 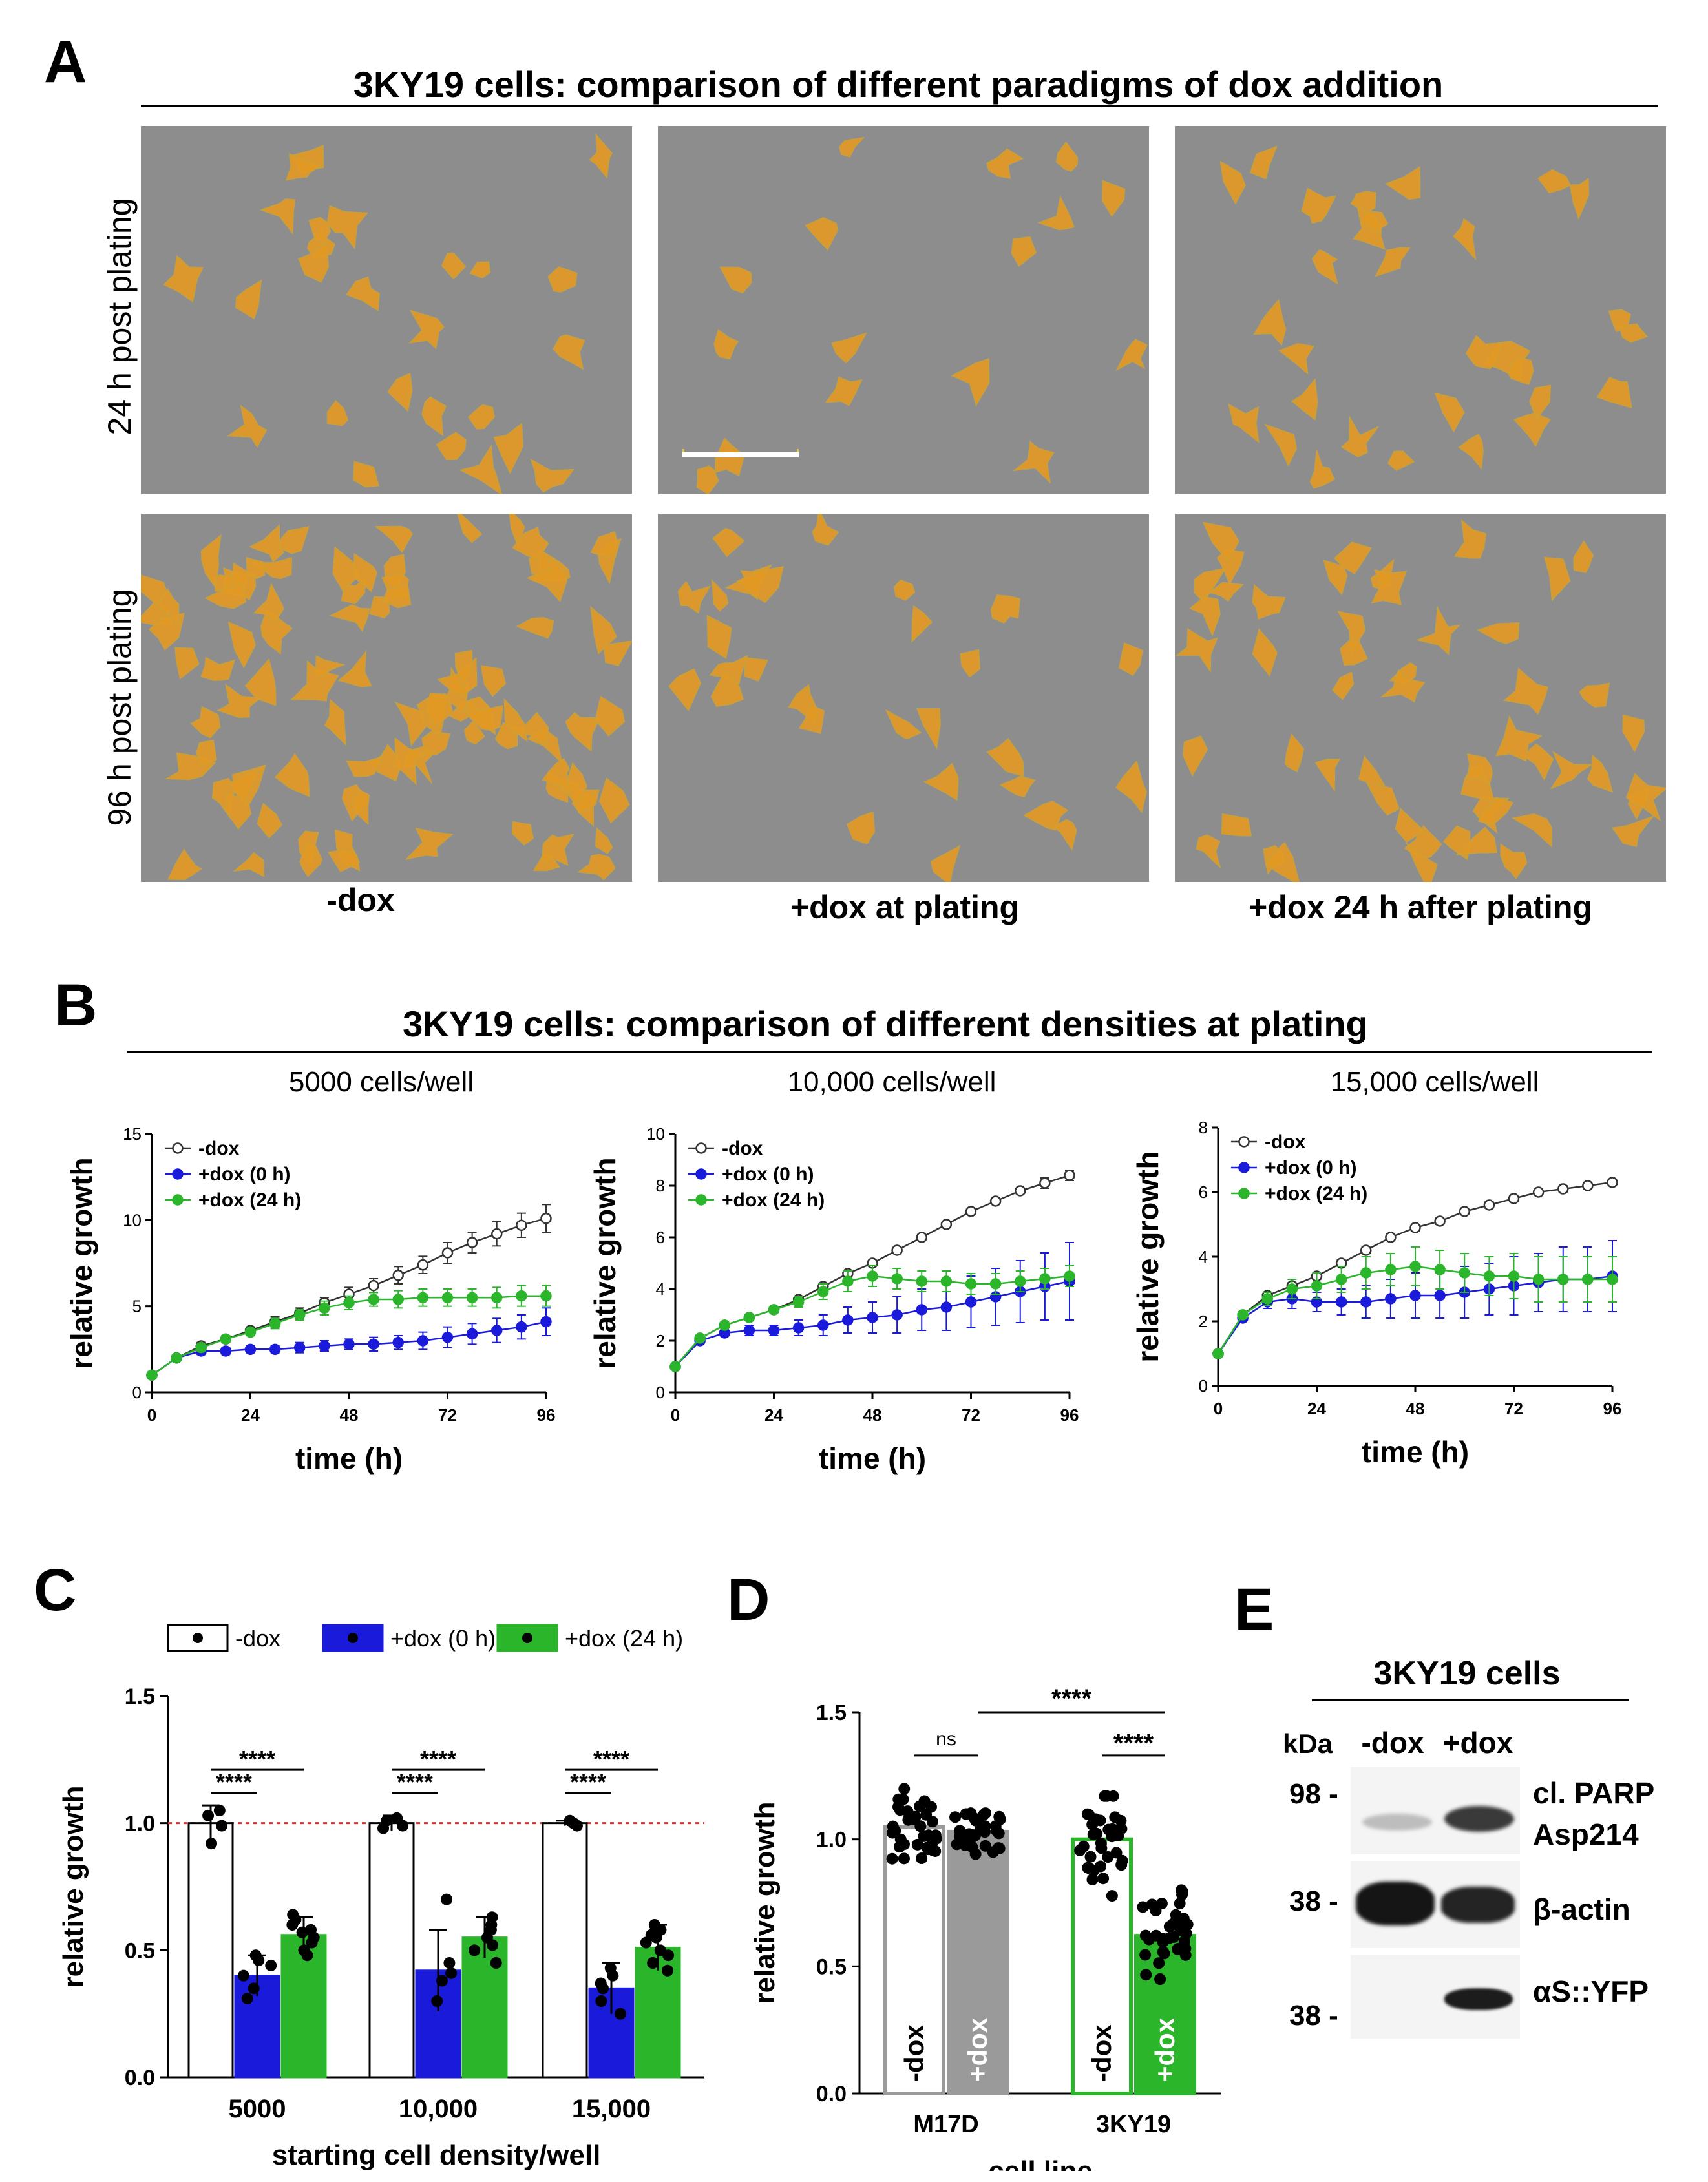 What do you see at coordinates (676, 1415) in the screenshot?
I see `x-tick-label: 0` at bounding box center [676, 1415].